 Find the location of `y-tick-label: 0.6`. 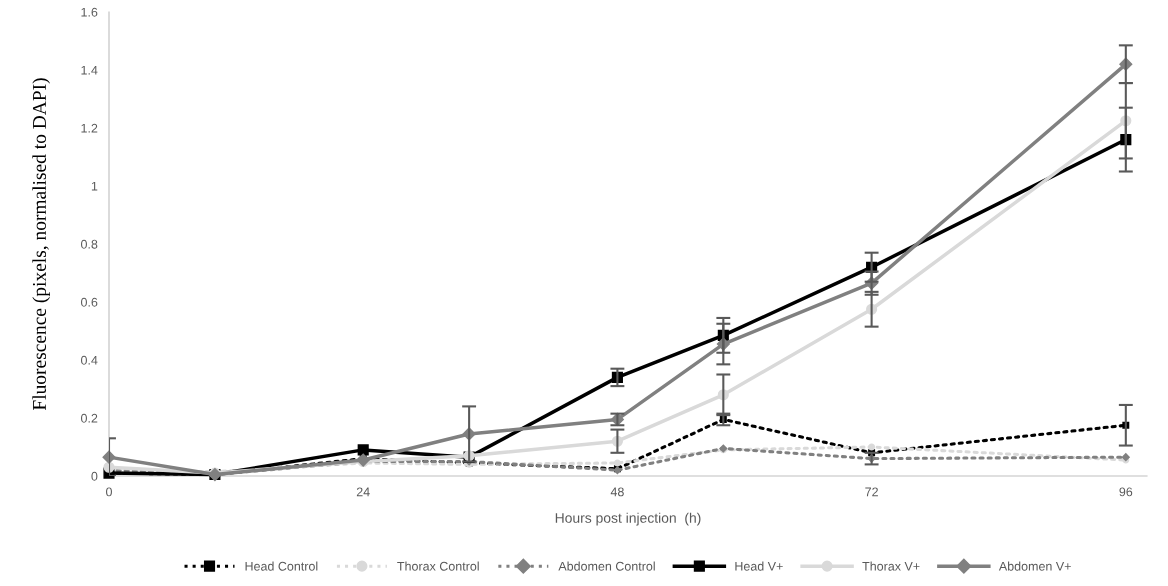

y-tick-label: 0.6 is located at coordinates (89, 302).